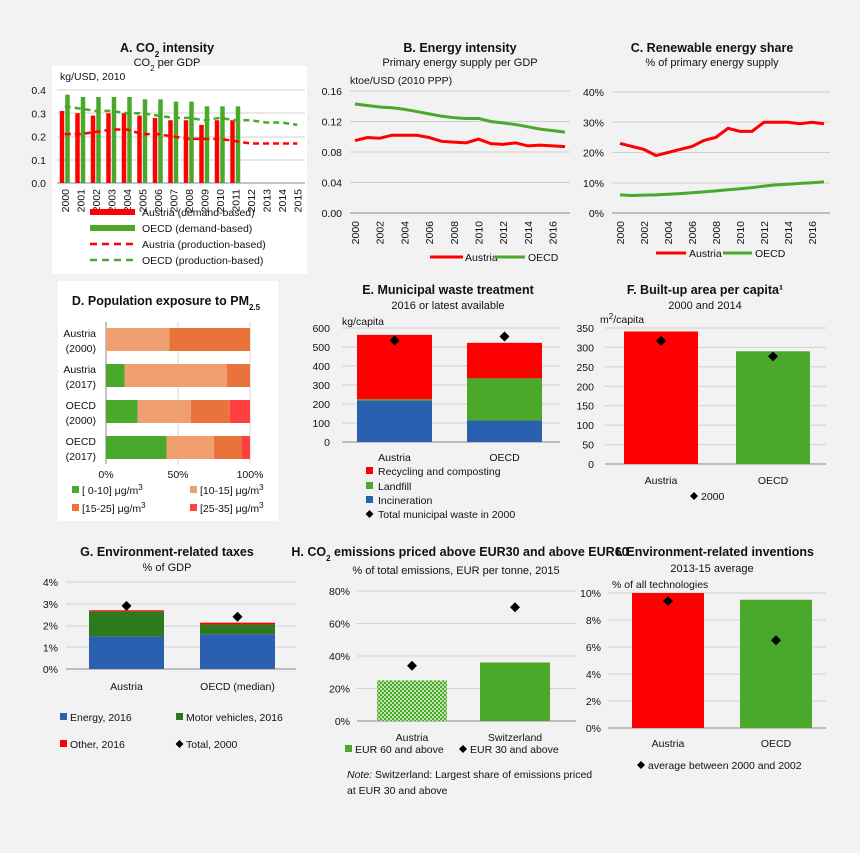  What do you see at coordinates (93, 77) in the screenshot?
I see `panel-a-ylabel: kg/USD, 2010` at bounding box center [93, 77].